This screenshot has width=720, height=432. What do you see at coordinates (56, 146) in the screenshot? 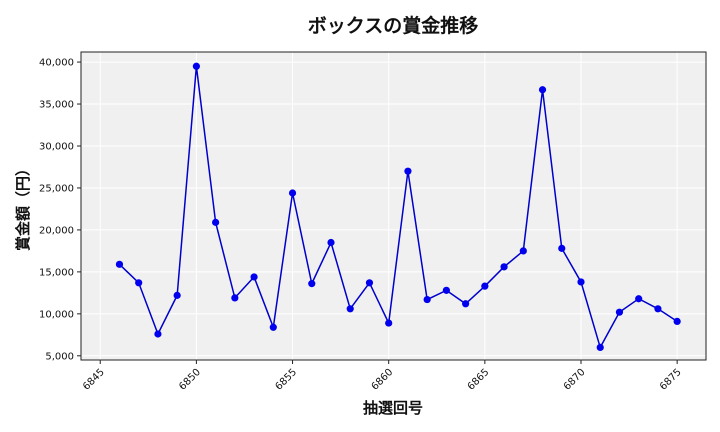
I see `y-tick-label: 30,000` at bounding box center [56, 146].